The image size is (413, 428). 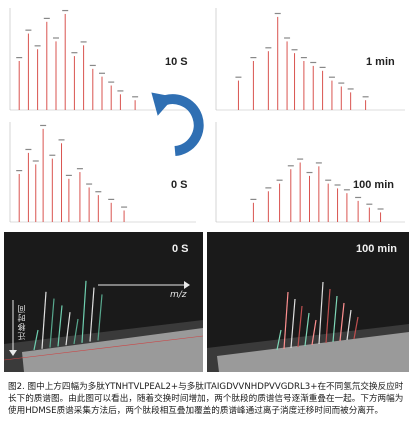 I want to click on timepoint-label-100min: 100 min, so click(x=373, y=185).